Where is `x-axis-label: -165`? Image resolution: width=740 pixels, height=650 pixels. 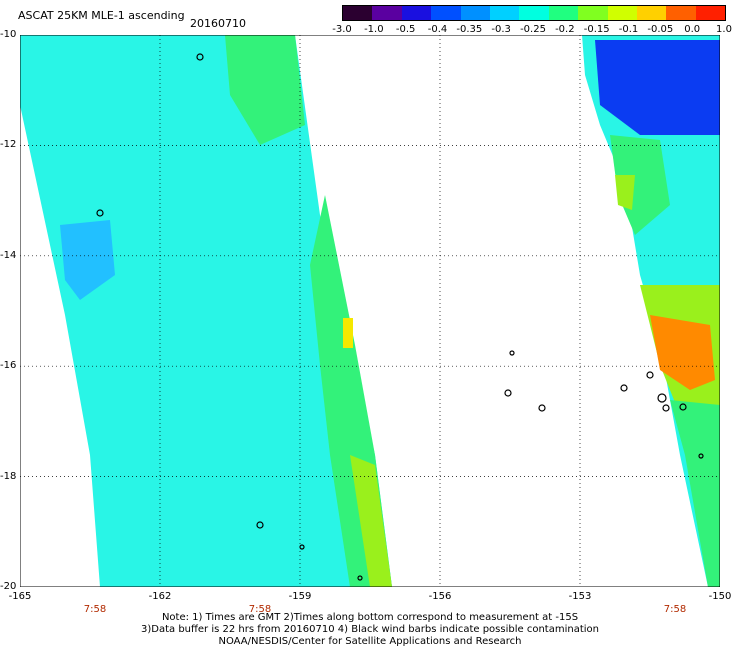 x-axis-label: -165 is located at coordinates (20, 596).